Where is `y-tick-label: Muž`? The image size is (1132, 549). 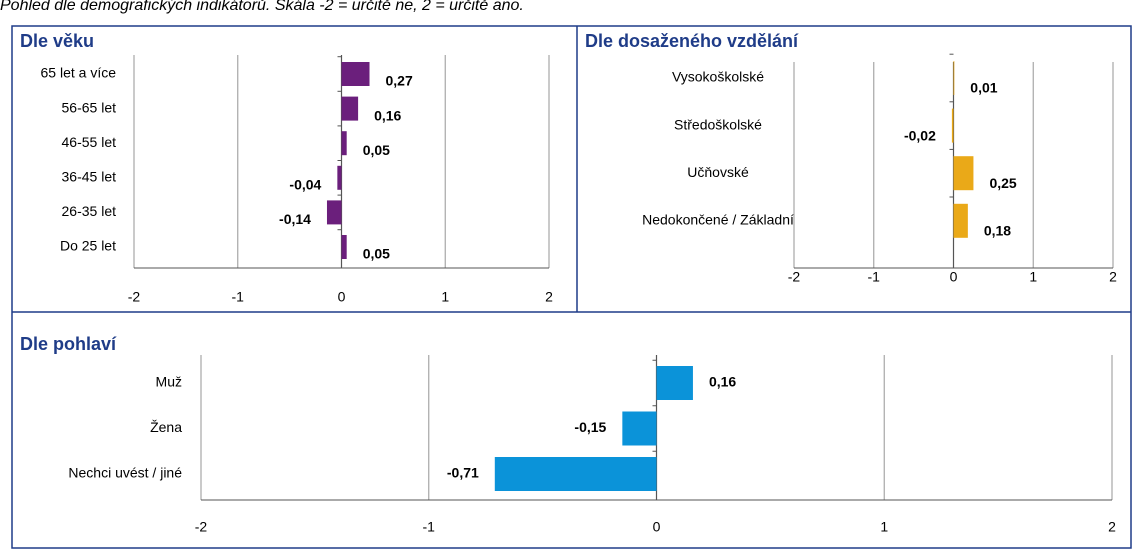
y-tick-label: Muž is located at coordinates (169, 382).